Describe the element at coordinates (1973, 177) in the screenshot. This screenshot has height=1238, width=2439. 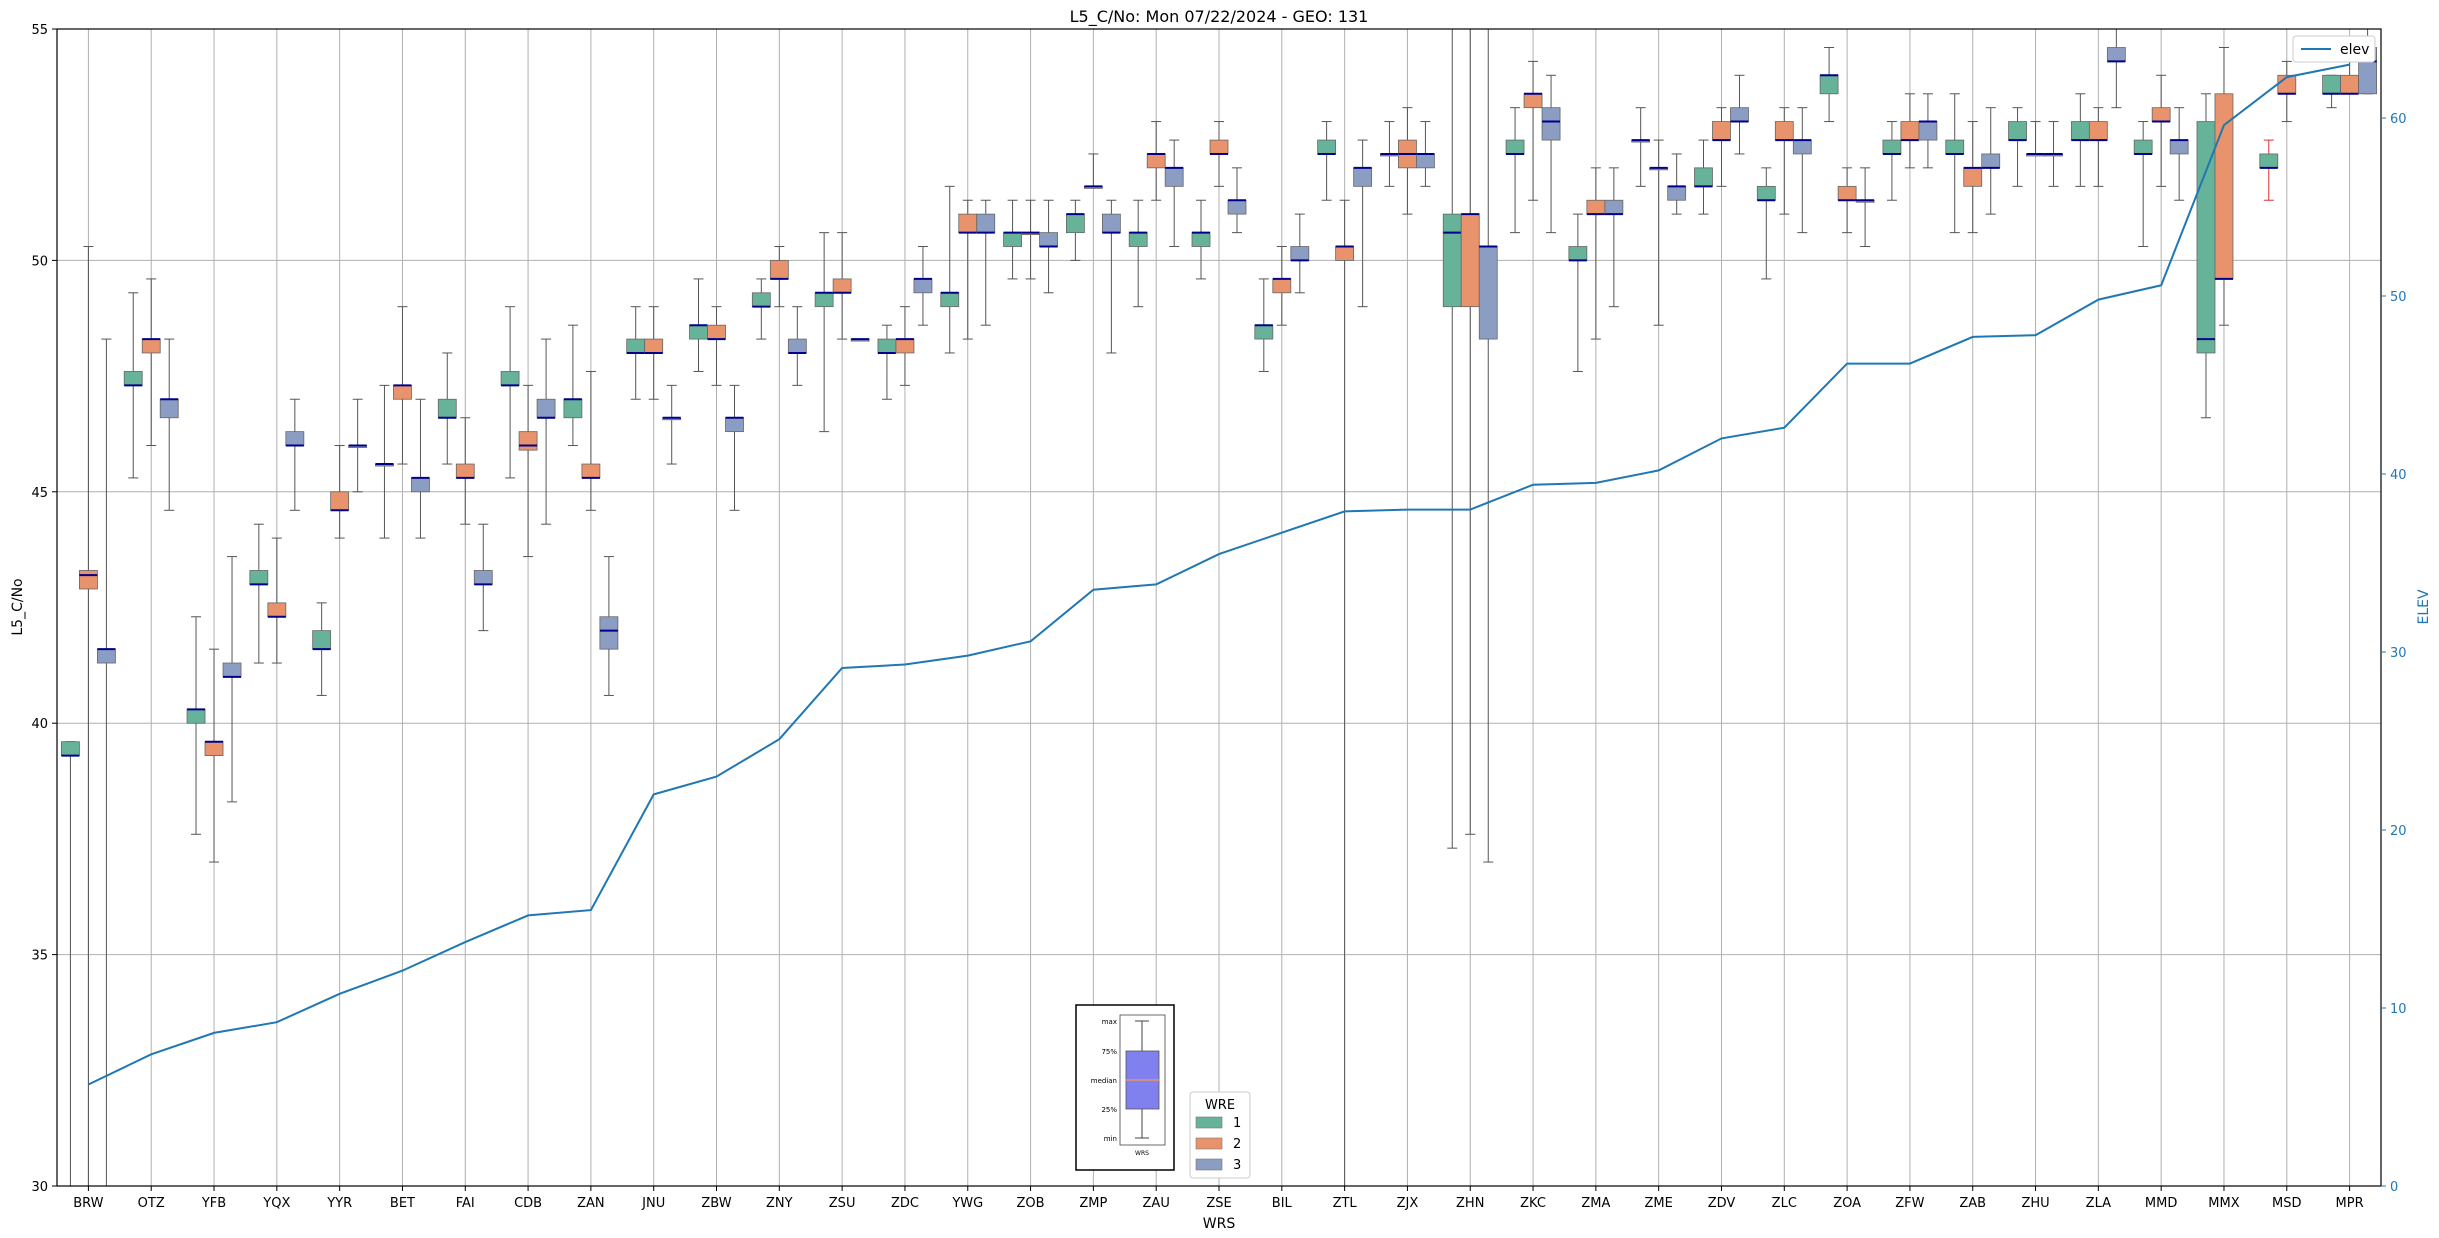
I see `box-ZAB-wre2` at that location.